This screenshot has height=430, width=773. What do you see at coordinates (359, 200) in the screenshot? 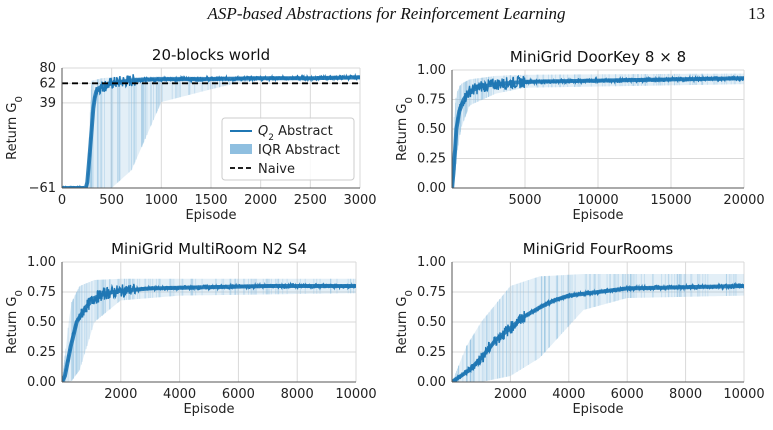
I see `x-tick-label: 3000` at bounding box center [359, 200].